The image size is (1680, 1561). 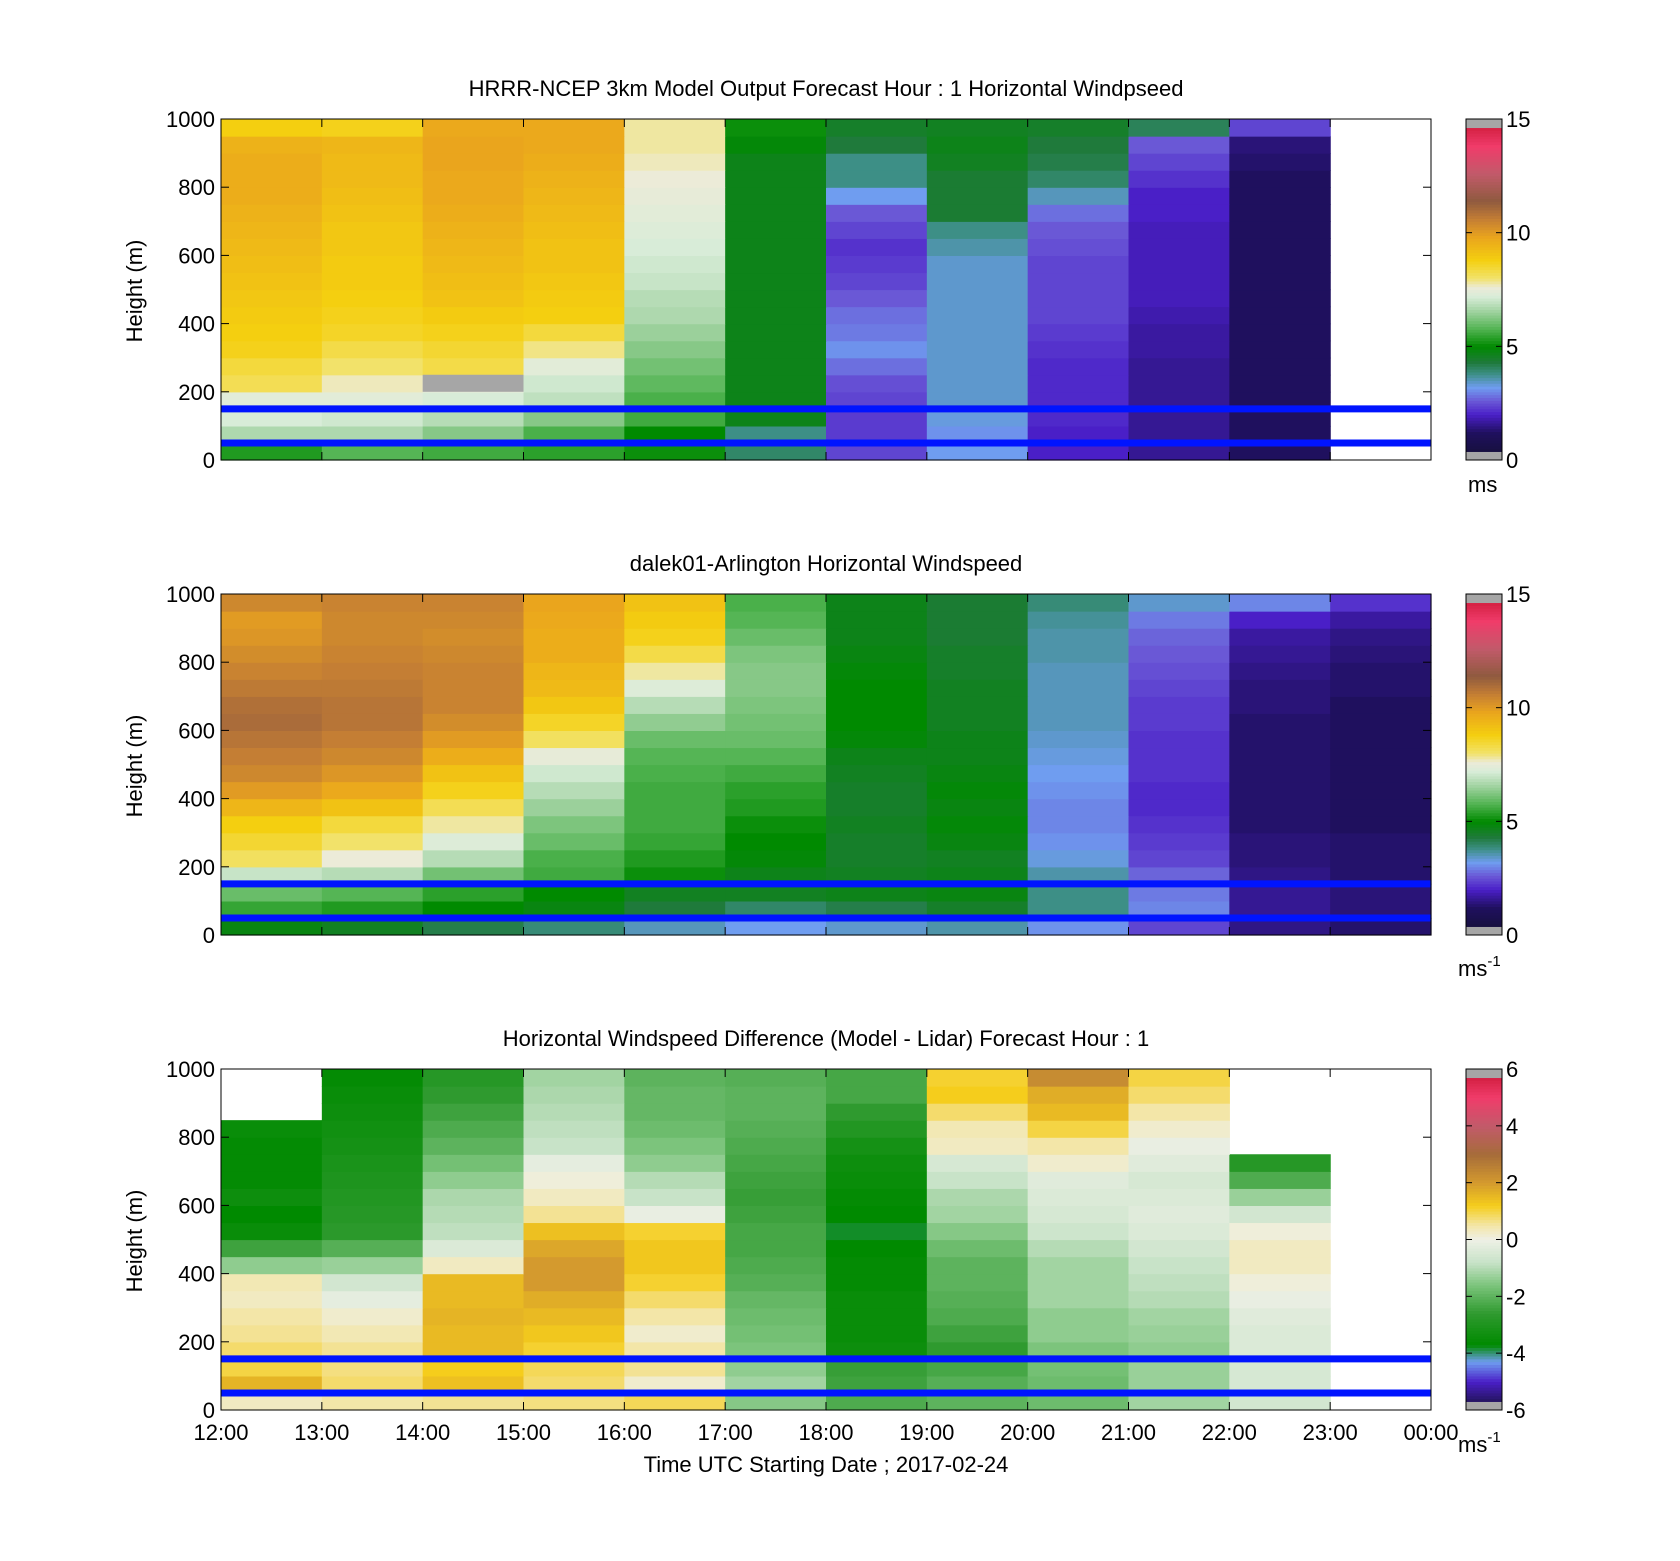 I want to click on x-tick-label: 13:00, so click(x=321, y=1432).